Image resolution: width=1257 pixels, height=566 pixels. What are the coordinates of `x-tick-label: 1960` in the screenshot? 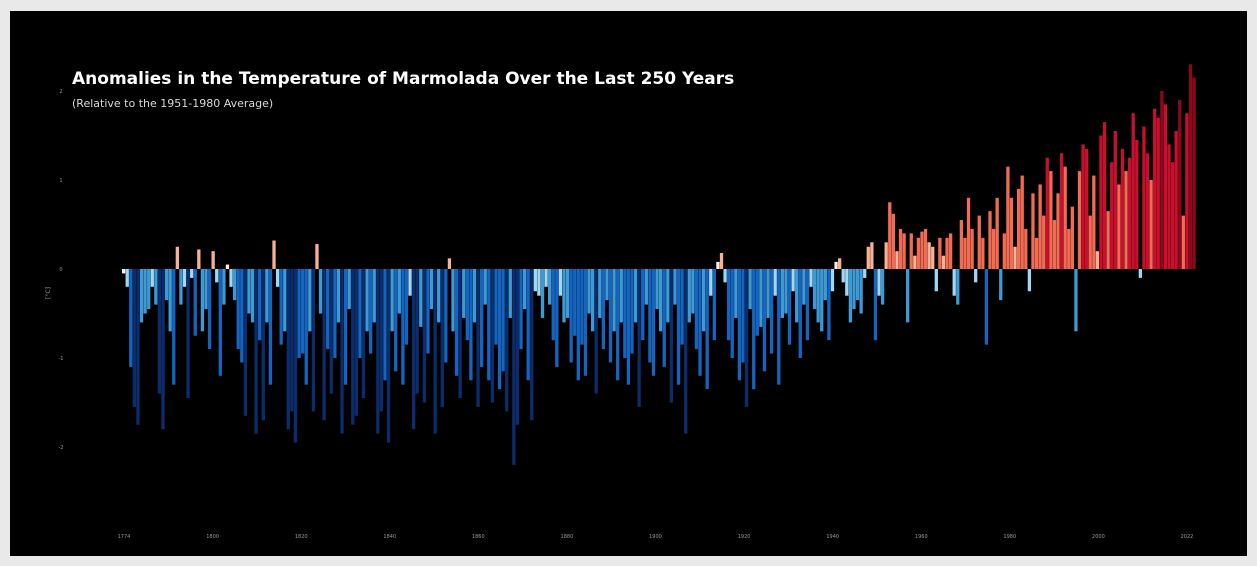 It's located at (921, 537).